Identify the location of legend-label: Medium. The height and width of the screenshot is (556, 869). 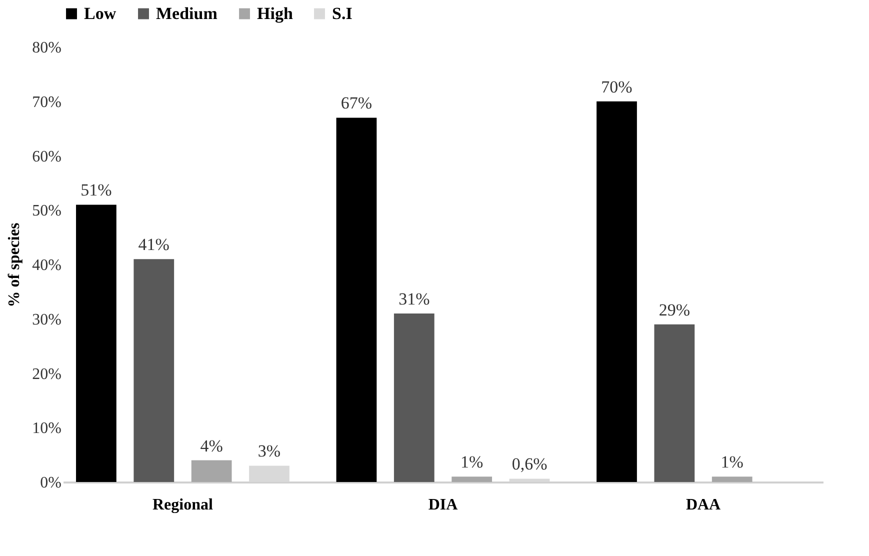
(187, 13).